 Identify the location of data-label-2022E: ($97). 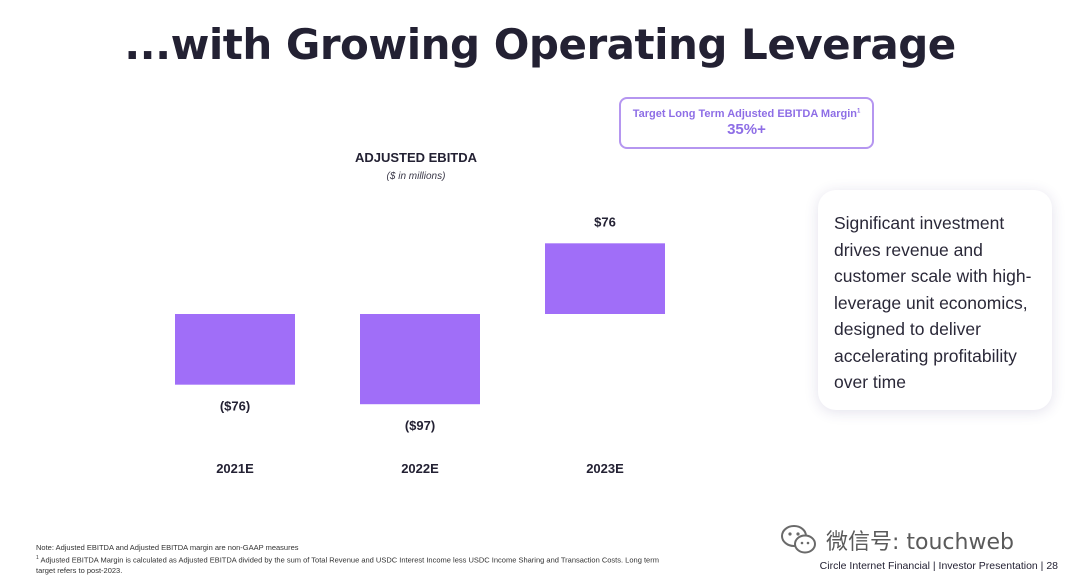
(420, 425).